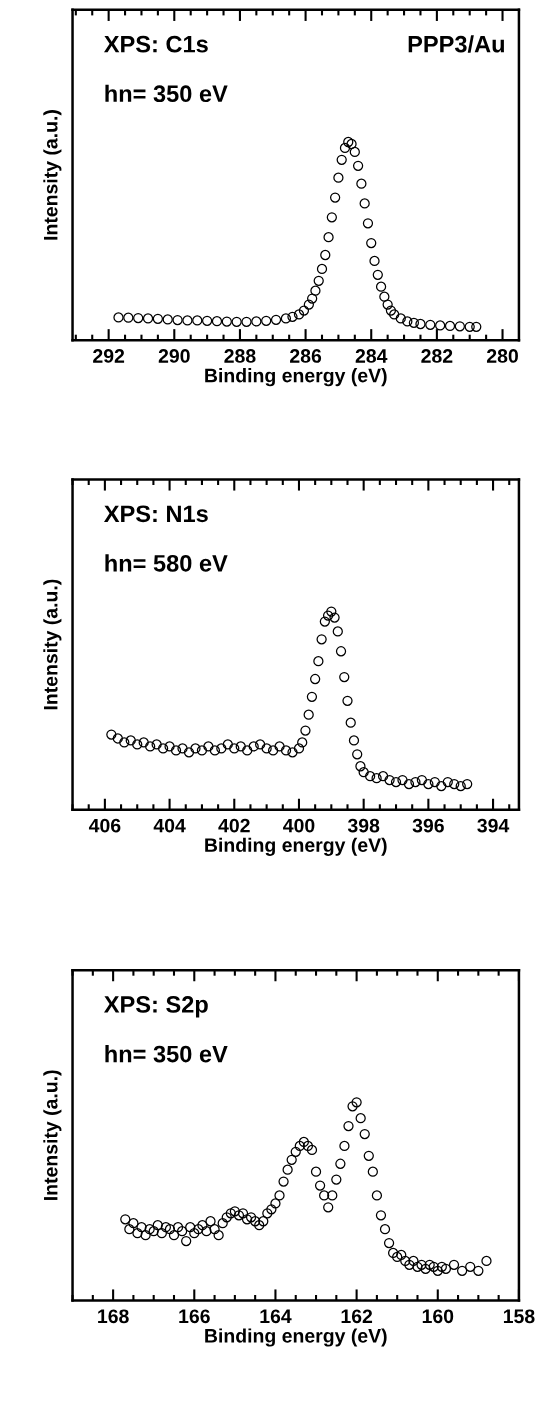 The width and height of the screenshot is (558, 1406). I want to click on text: XPS: C1s, so click(155, 44).